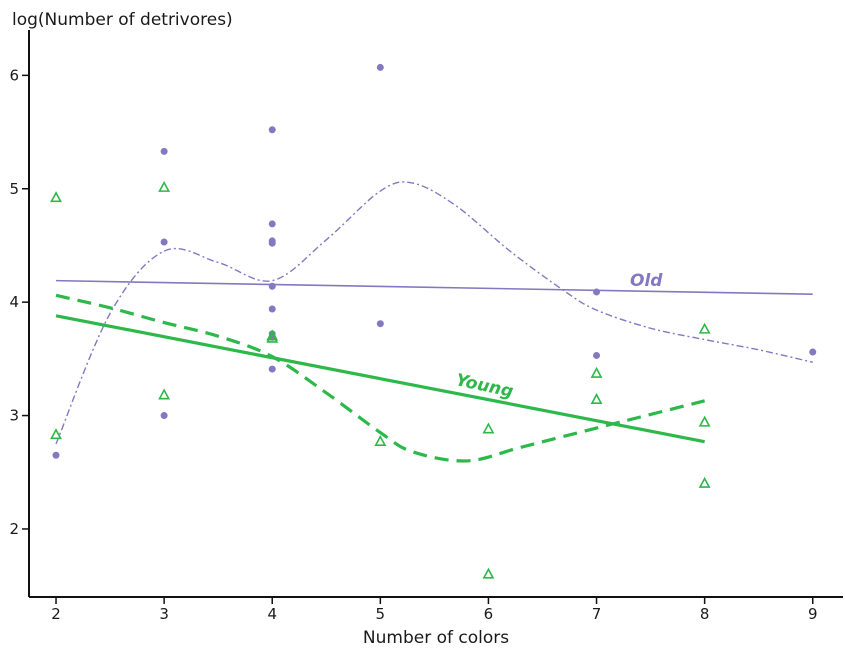 This screenshot has width=845, height=651. What do you see at coordinates (14, 416) in the screenshot?
I see `y-tick-label: 3` at bounding box center [14, 416].